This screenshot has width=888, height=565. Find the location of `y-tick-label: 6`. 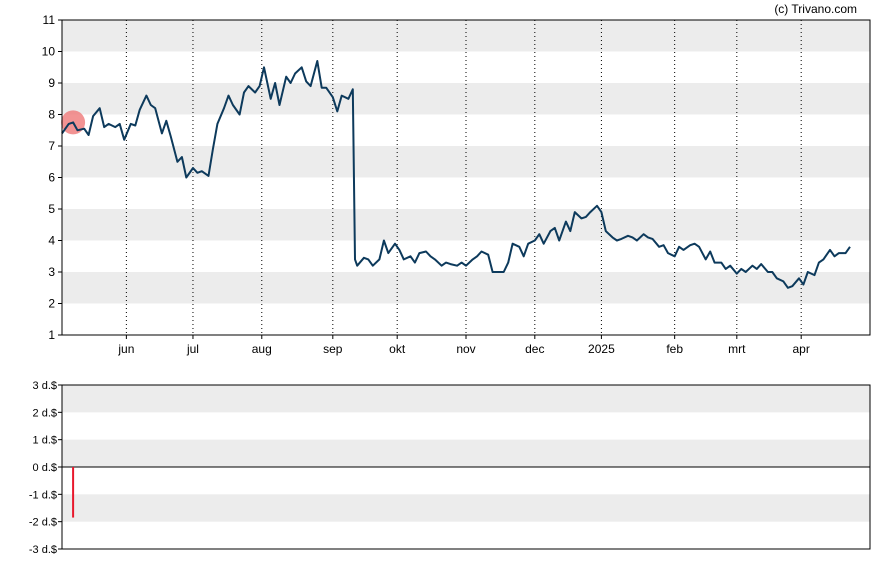

y-tick-label: 6 is located at coordinates (51, 178).